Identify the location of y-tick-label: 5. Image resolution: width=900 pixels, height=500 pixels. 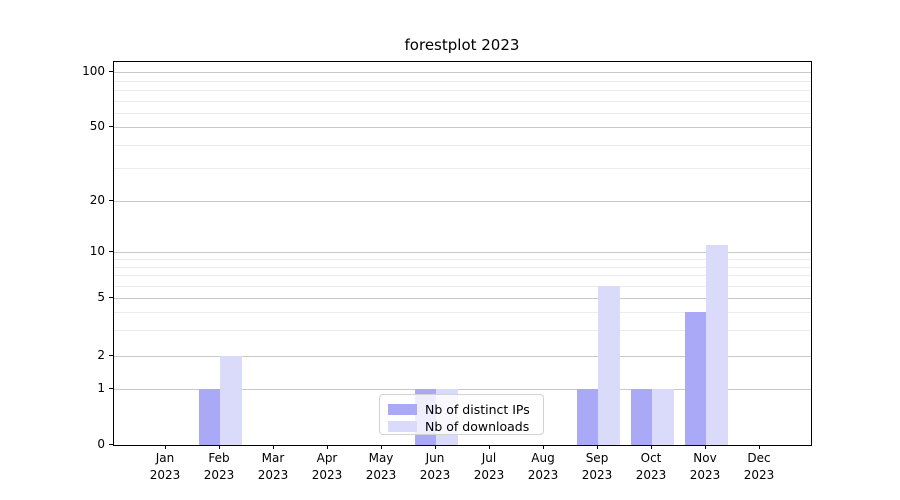
(101, 296).